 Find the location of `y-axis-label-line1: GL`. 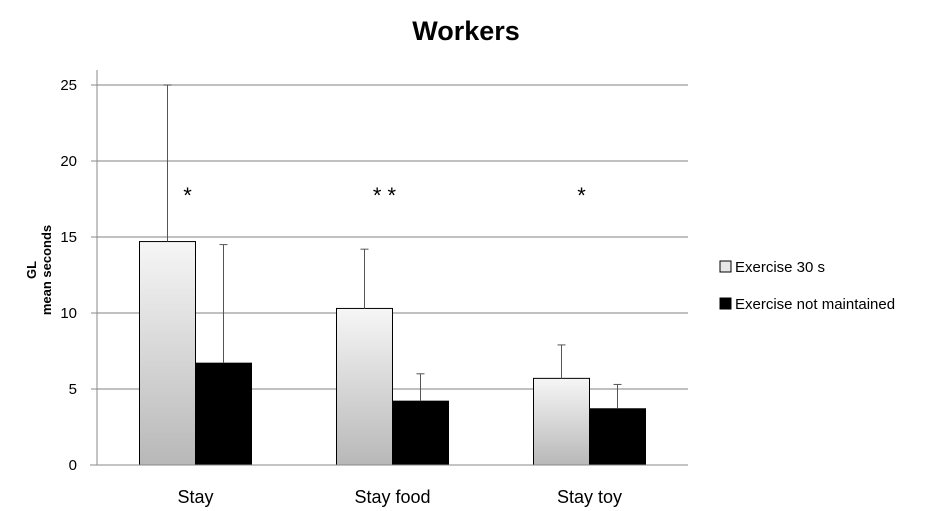

y-axis-label-line1: GL is located at coordinates (31, 270).